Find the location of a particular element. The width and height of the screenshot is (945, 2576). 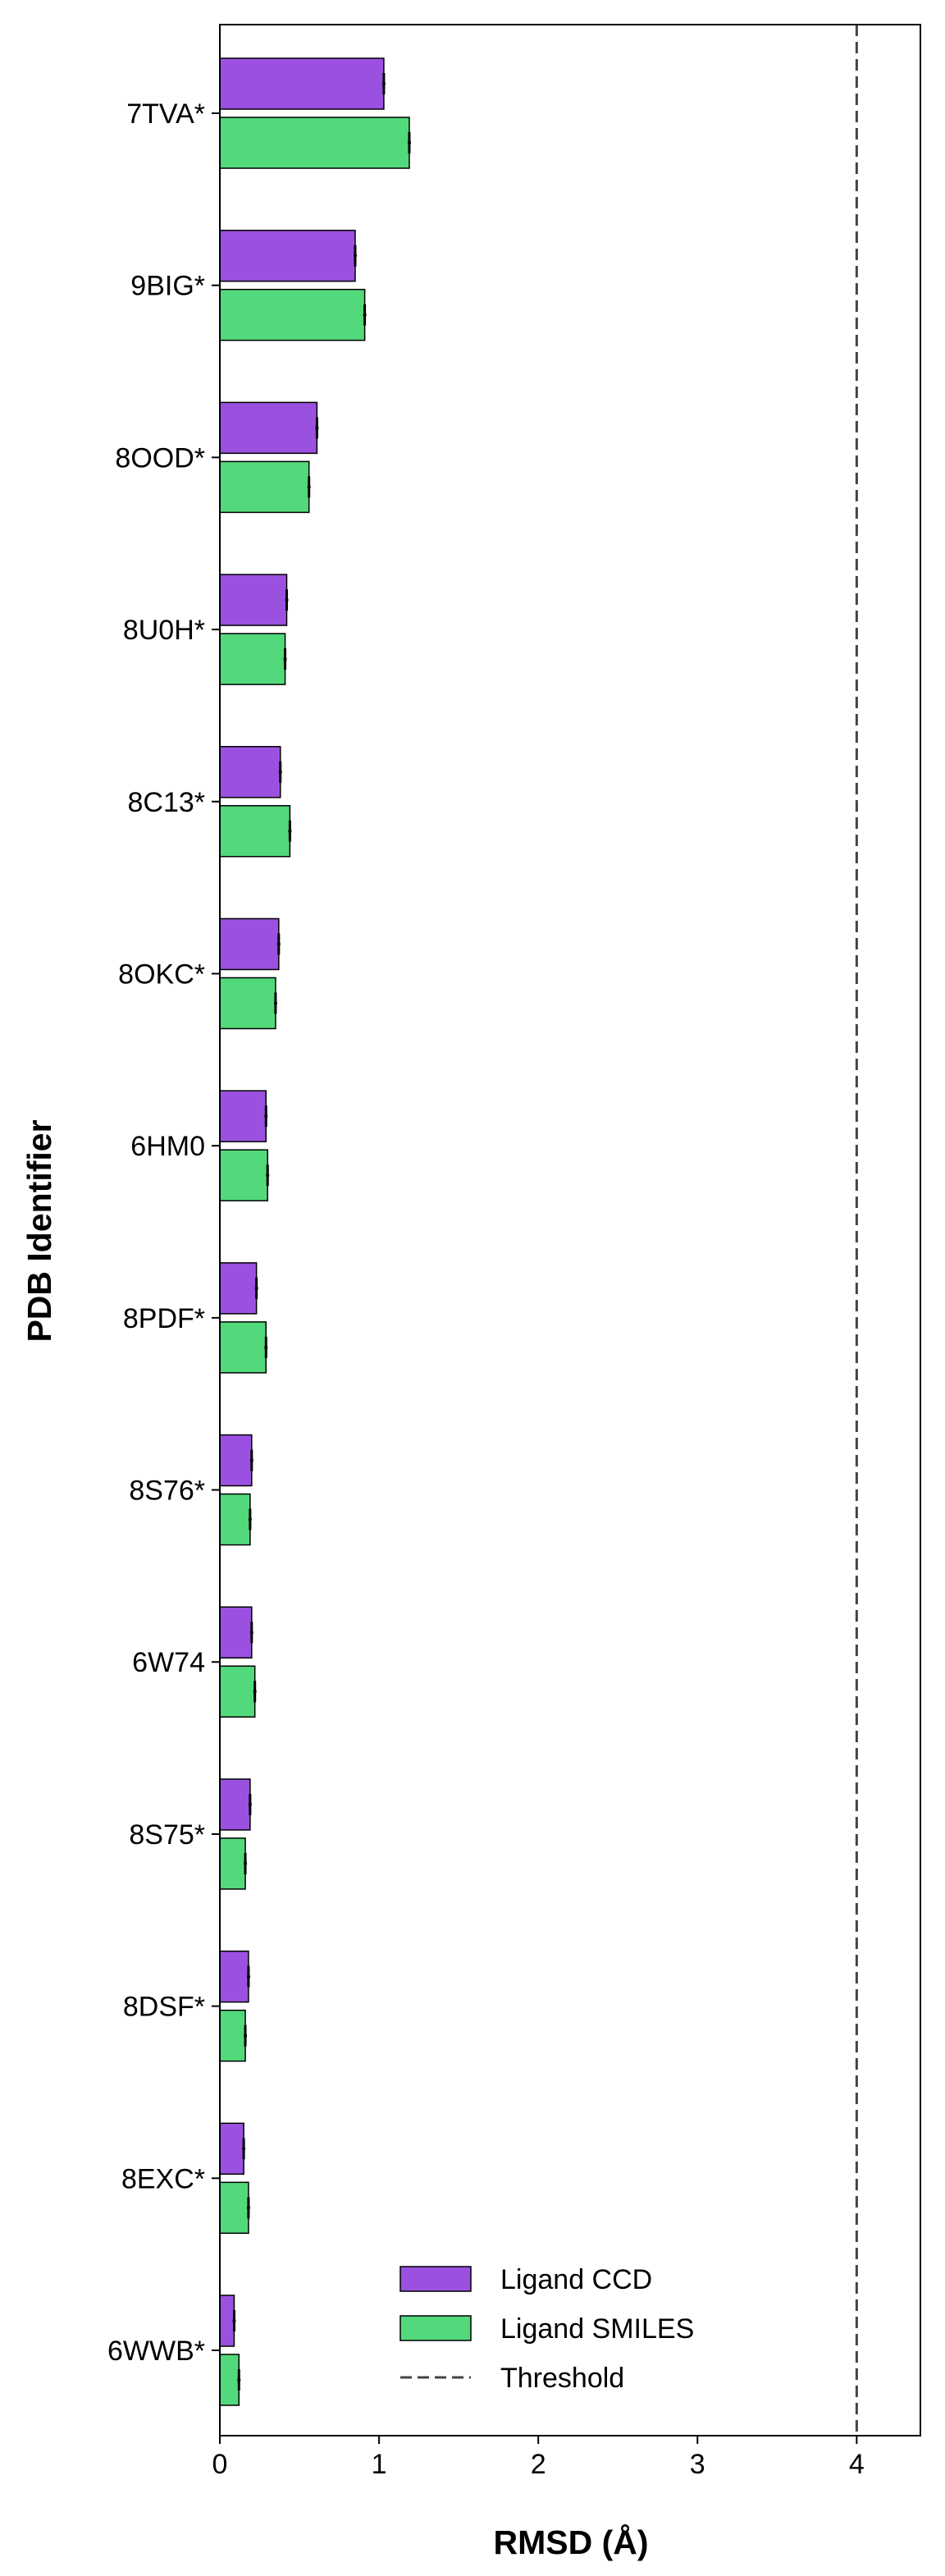

x-tick-label: 3 is located at coordinates (697, 2464).